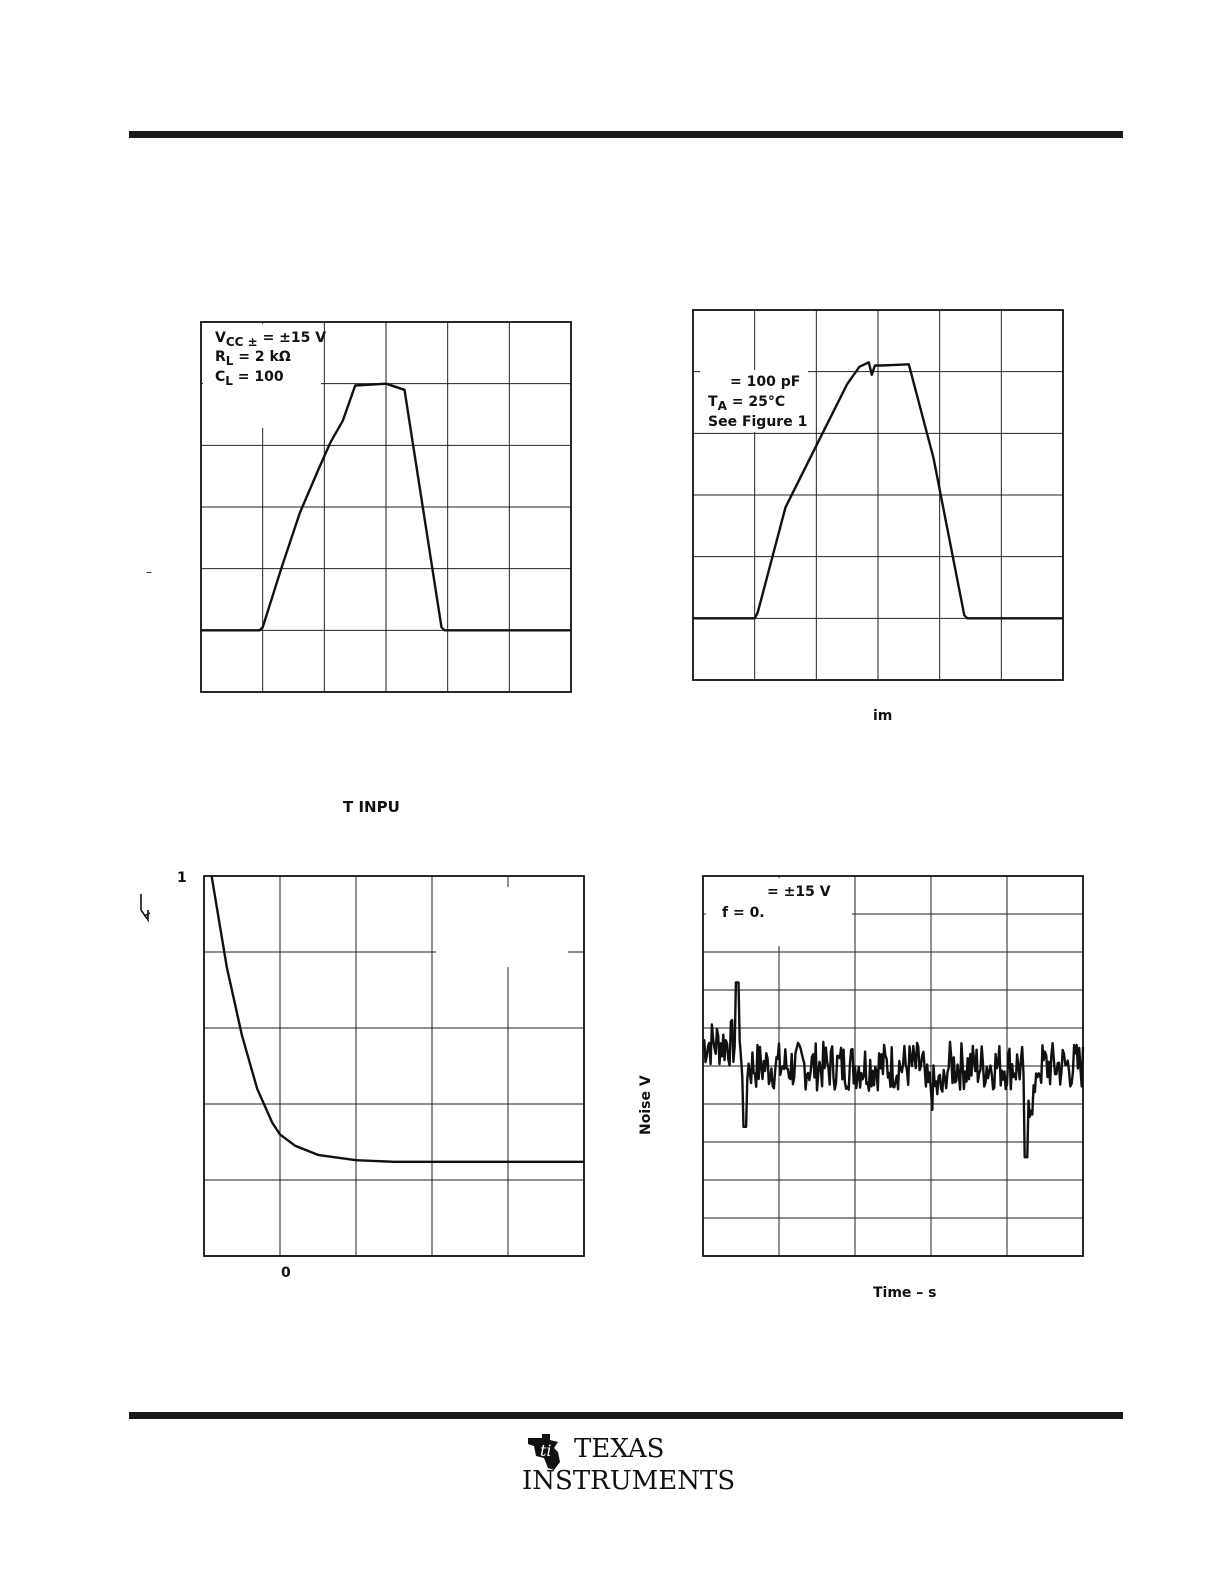  Describe the element at coordinates (747, 403) in the screenshot. I see `chart-2-ta: TA = 25°C` at that location.